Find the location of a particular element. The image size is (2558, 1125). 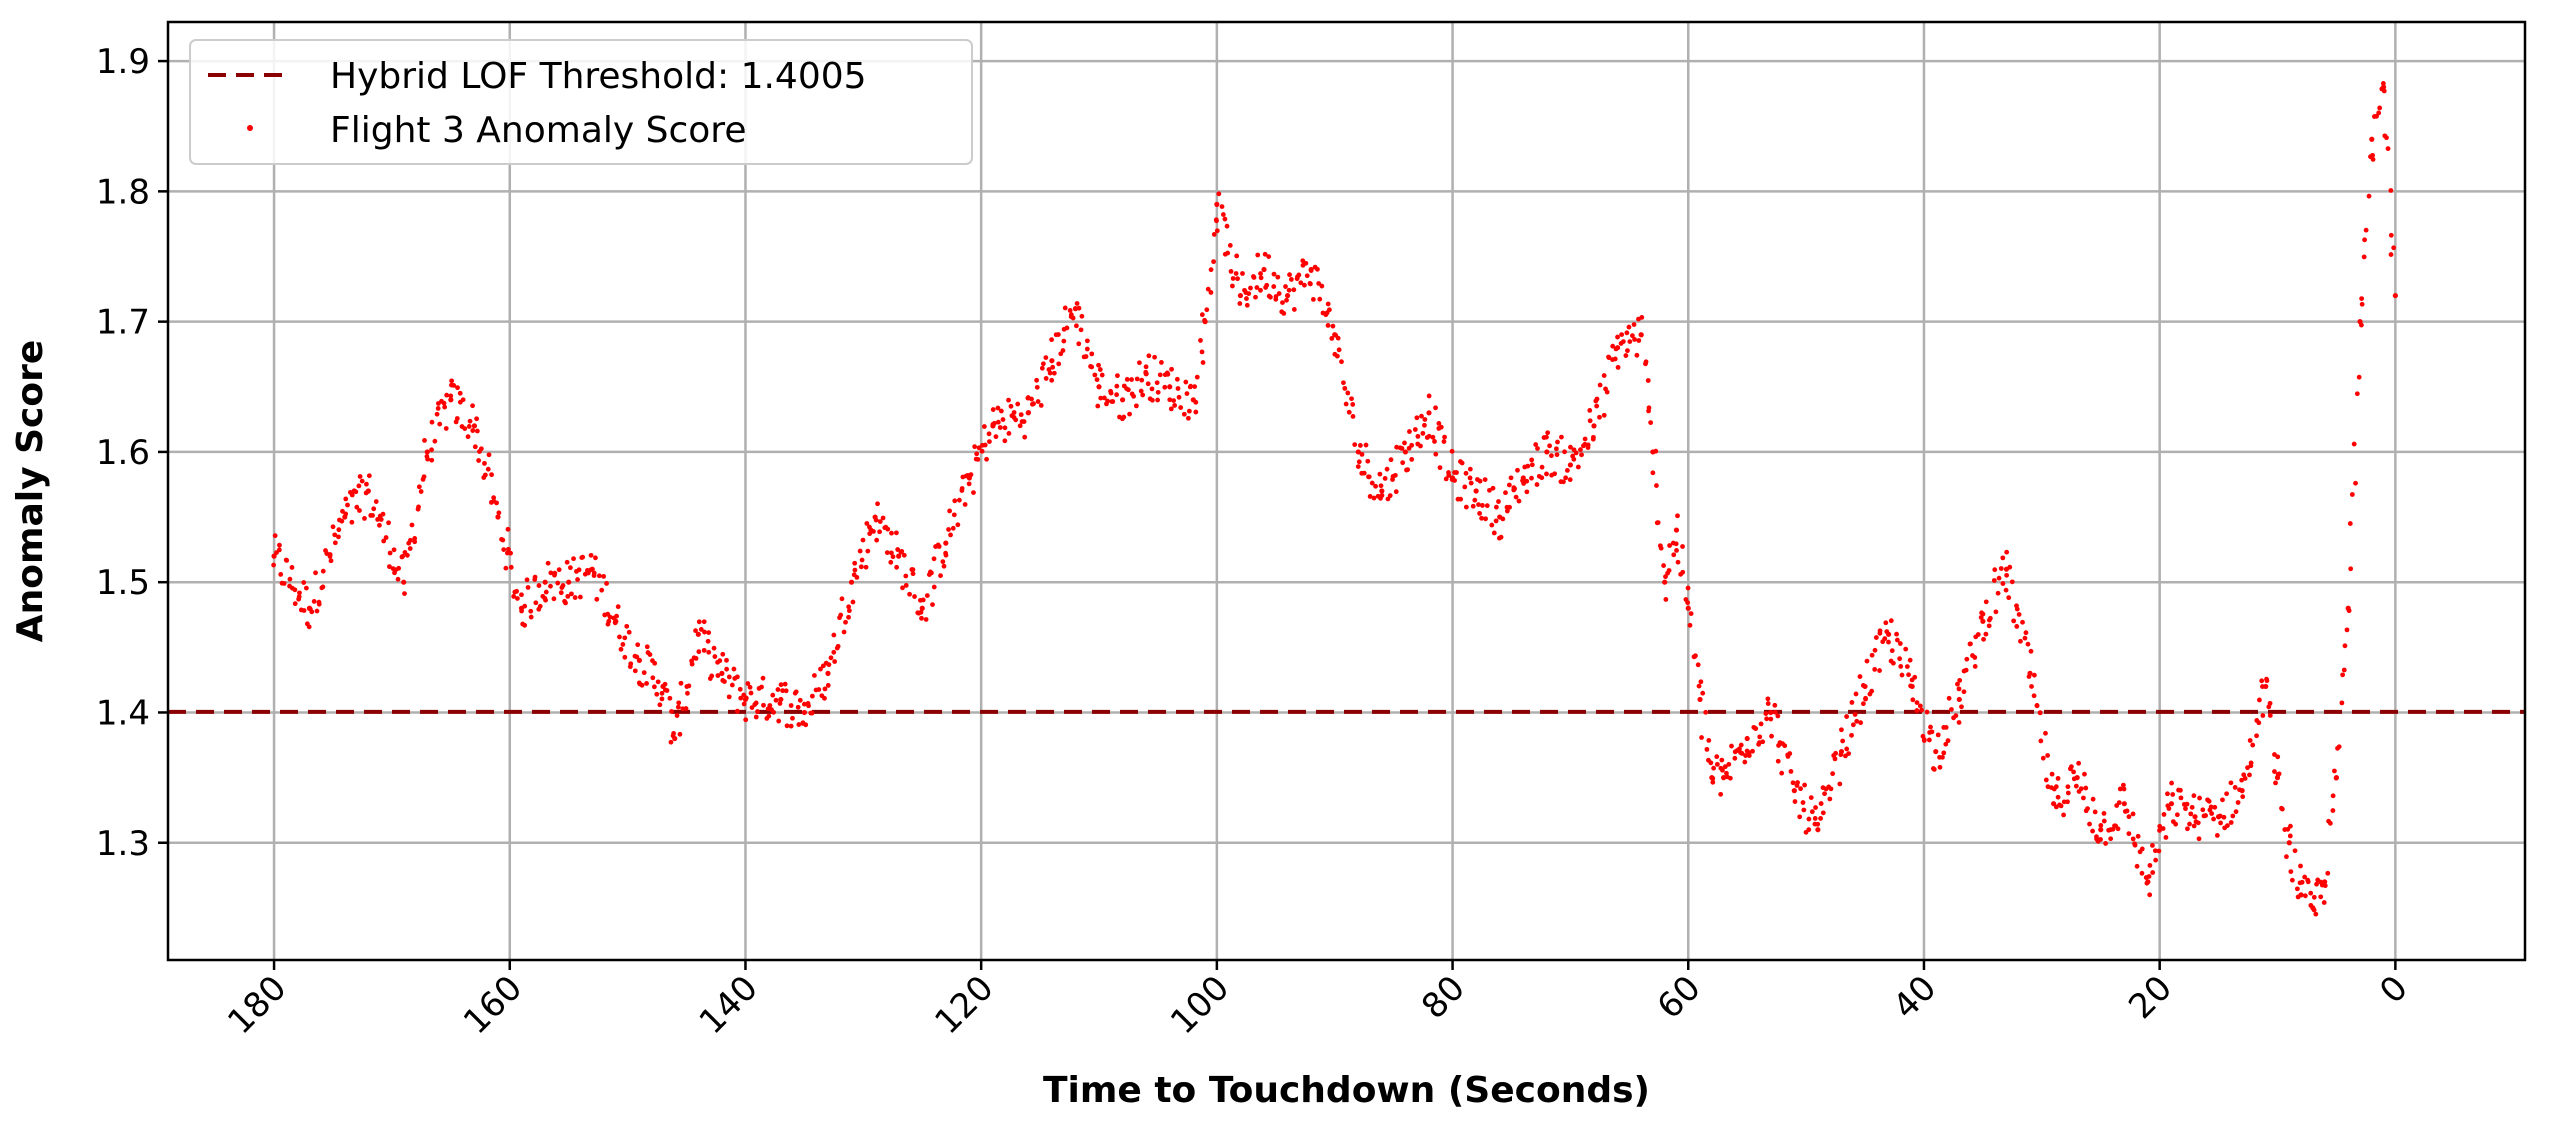

x-tick-label: 180 is located at coordinates (257, 1005).